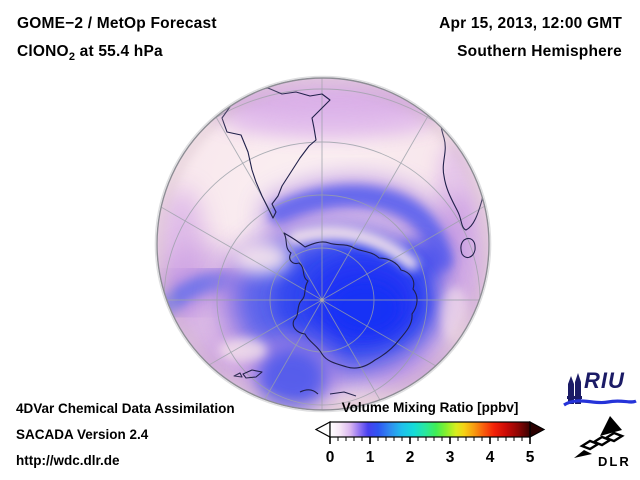 The height and width of the screenshot is (480, 640). What do you see at coordinates (530, 23) in the screenshot?
I see `datetime-text: Apr 15, 2013, 12:00 GMT` at bounding box center [530, 23].